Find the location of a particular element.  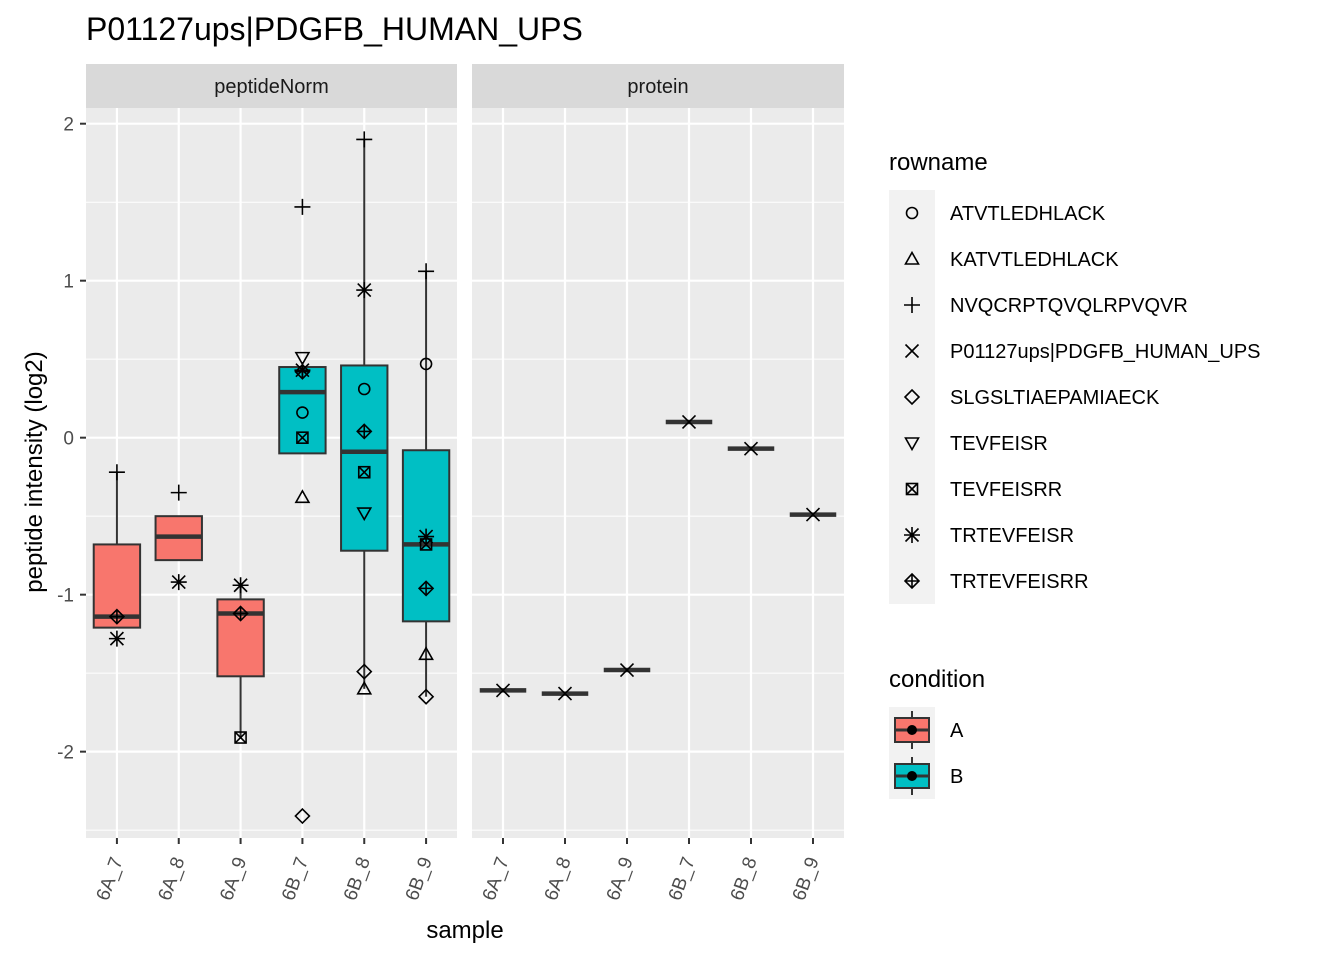

legend-rowname-title: rowname is located at coordinates (938, 162).